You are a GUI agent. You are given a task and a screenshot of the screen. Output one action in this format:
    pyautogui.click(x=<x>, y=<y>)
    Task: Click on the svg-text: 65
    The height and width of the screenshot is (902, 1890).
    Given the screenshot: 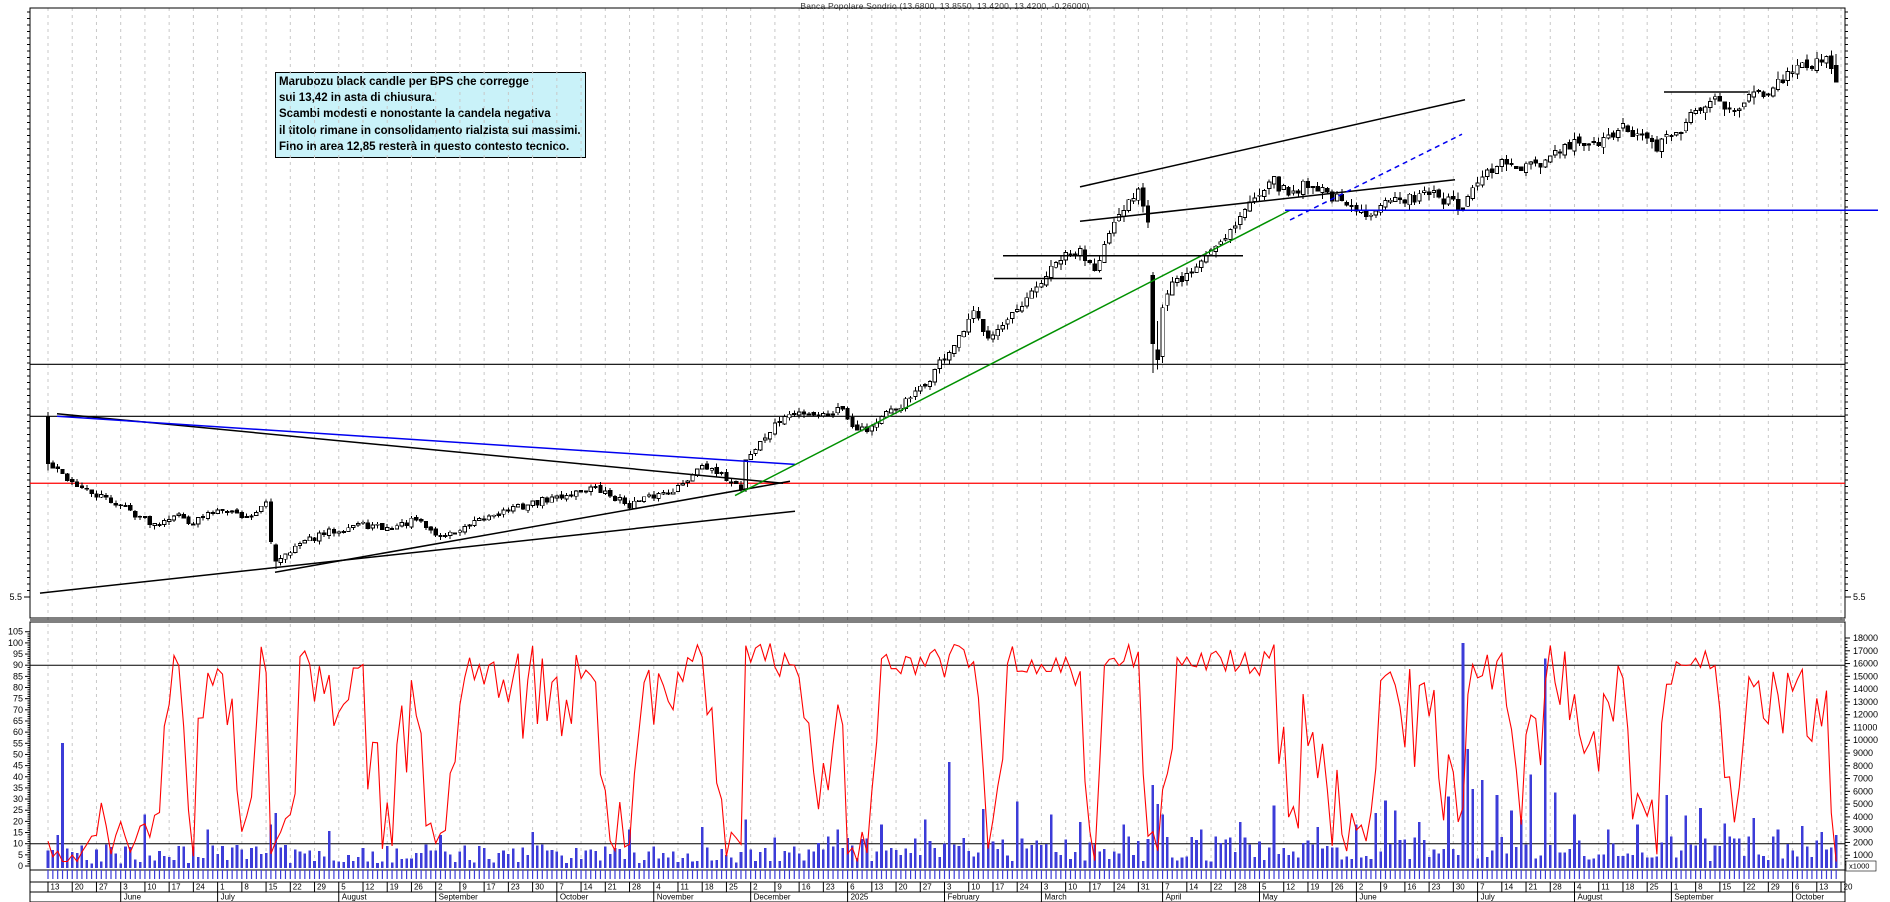 What is the action you would take?
    pyautogui.click(x=18, y=721)
    